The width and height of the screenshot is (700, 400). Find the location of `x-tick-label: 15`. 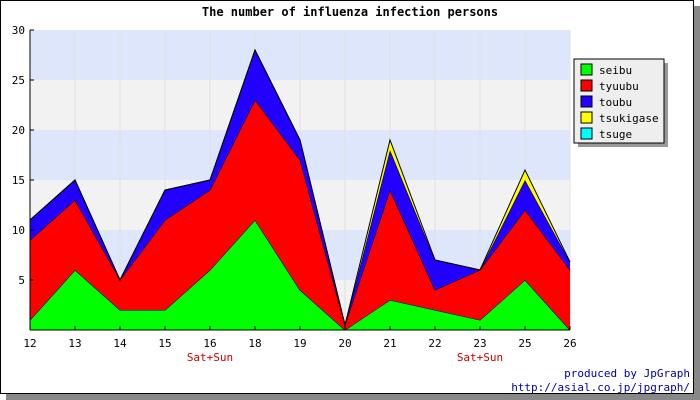

x-tick-label: 15 is located at coordinates (164, 343).